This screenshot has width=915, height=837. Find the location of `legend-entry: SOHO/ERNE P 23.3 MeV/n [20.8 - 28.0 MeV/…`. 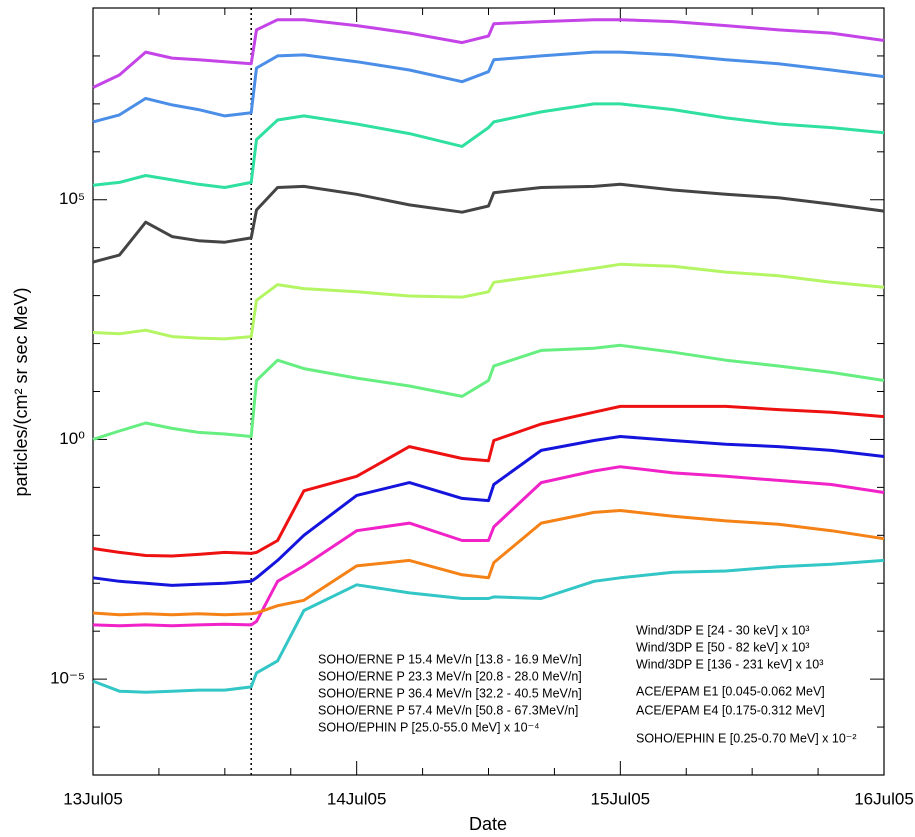

legend-entry: SOHO/ERNE P 23.3 MeV/n [20.8 - 28.0 MeV/… is located at coordinates (450, 676).